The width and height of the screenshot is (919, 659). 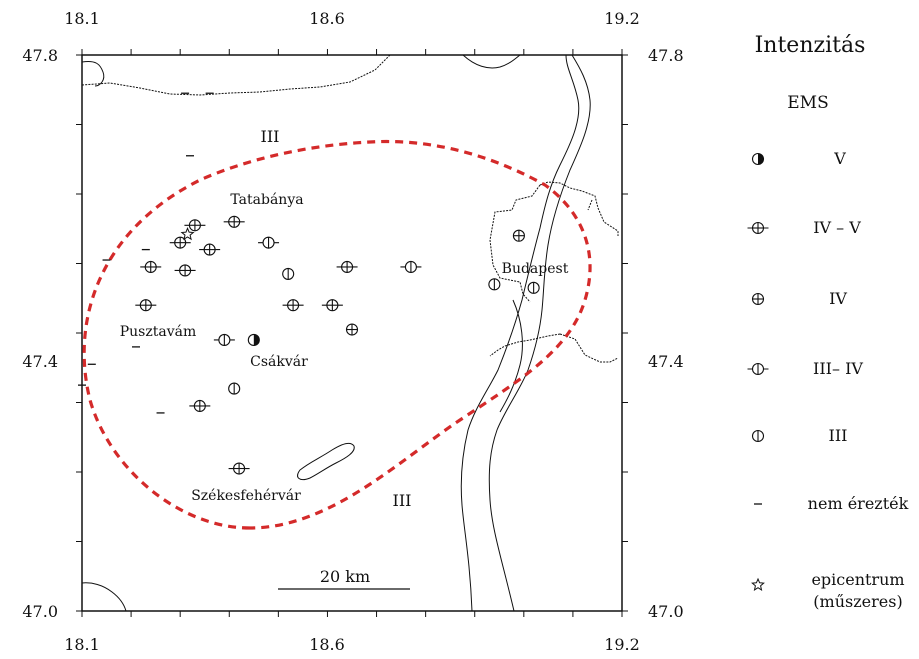 What do you see at coordinates (82, 18) in the screenshot?
I see `top-tick-0: 18.1` at bounding box center [82, 18].